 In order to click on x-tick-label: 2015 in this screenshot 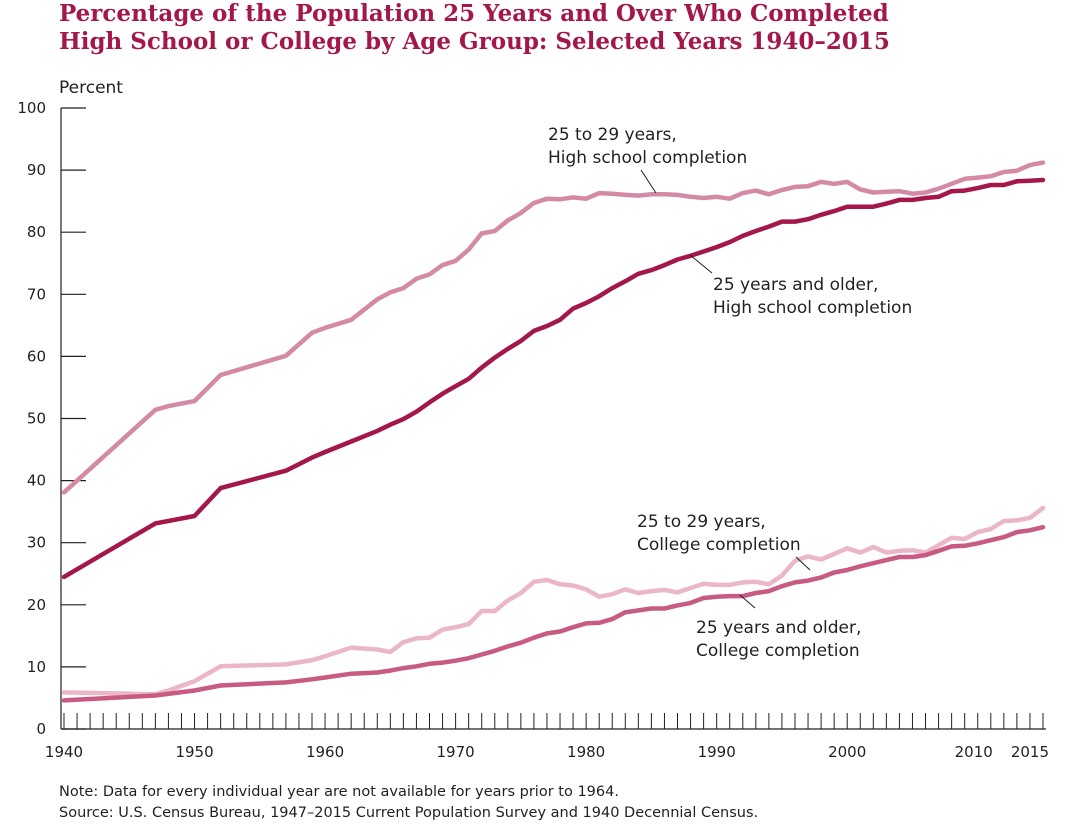, I will do `click(1030, 752)`.